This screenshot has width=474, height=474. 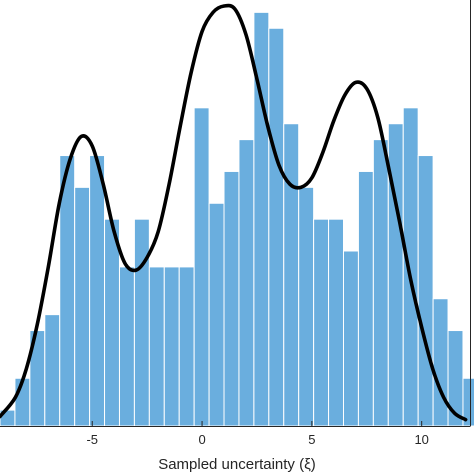 What do you see at coordinates (421, 439) in the screenshot?
I see `x-tick-label: 10` at bounding box center [421, 439].